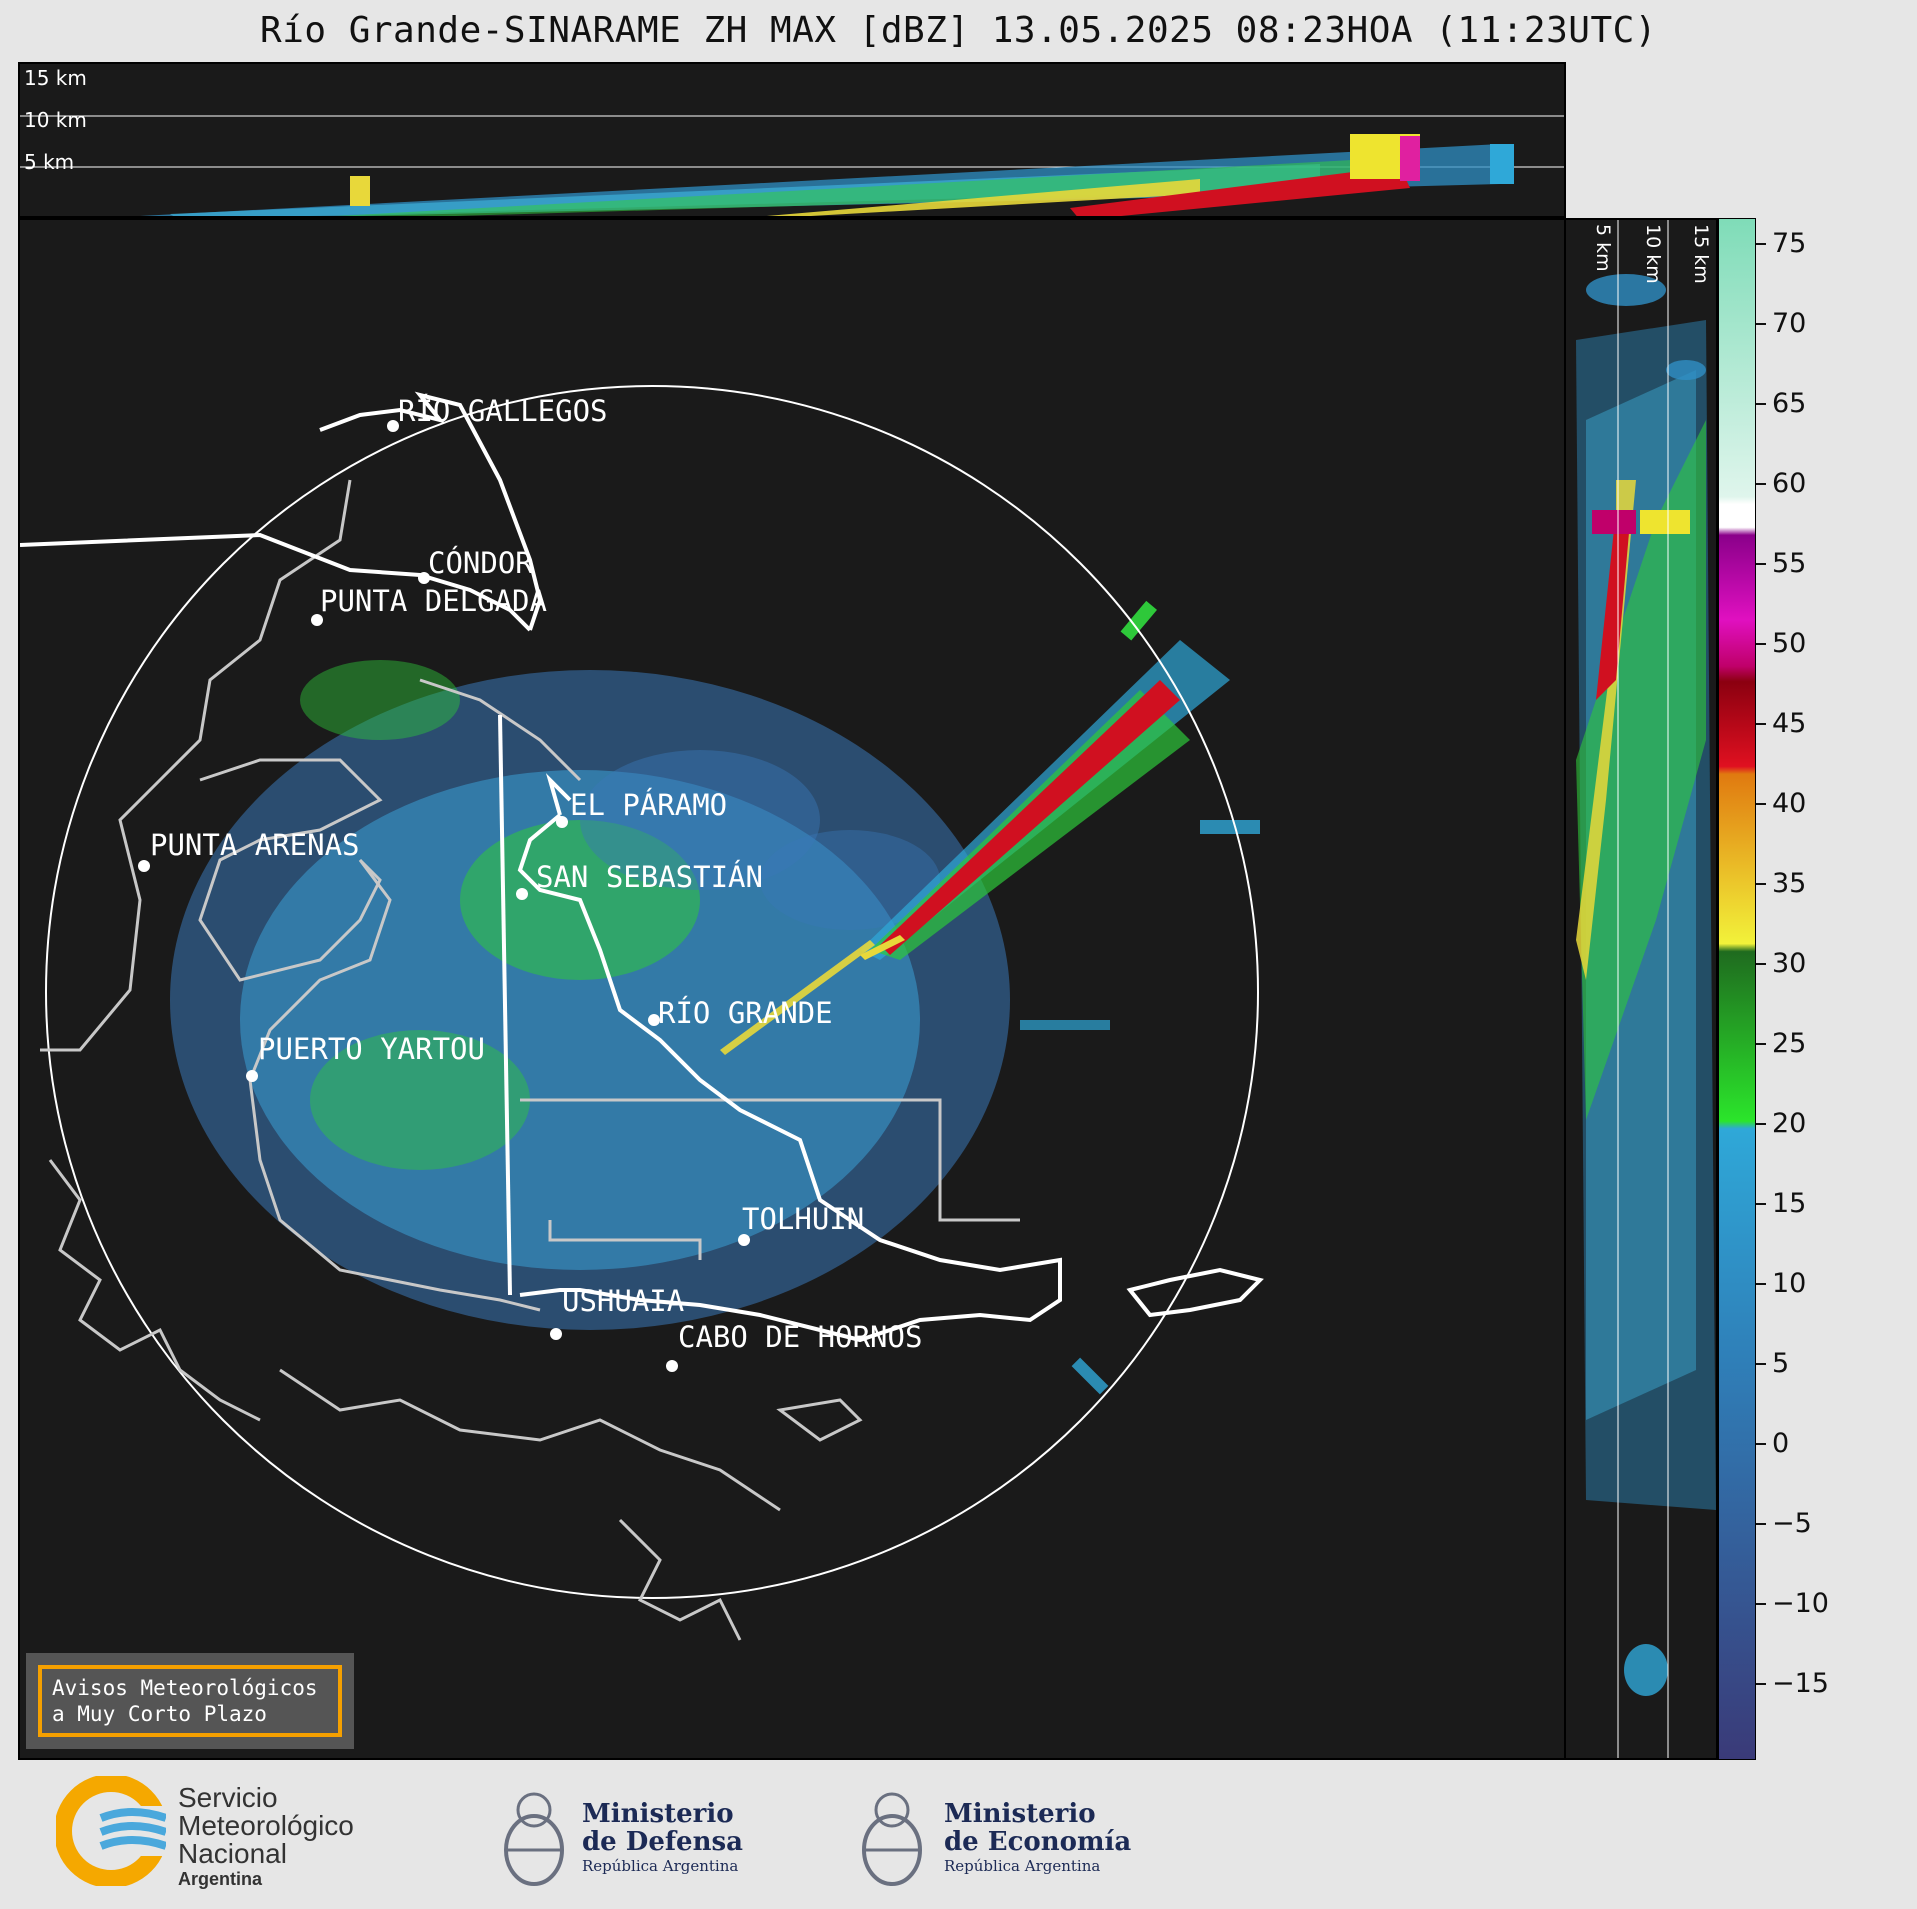 Image resolution: width=1917 pixels, height=1909 pixels. What do you see at coordinates (159, 1714) in the screenshot?
I see `warning-line-2: a Muy Corto Plazo` at bounding box center [159, 1714].